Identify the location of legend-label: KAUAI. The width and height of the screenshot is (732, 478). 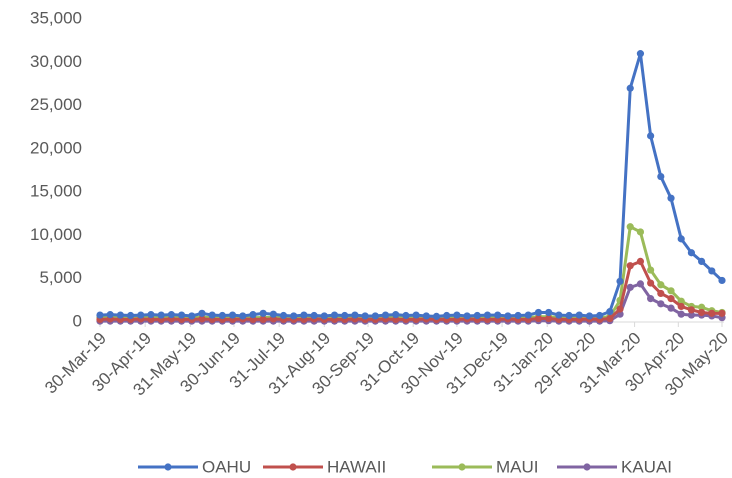
(646, 466).